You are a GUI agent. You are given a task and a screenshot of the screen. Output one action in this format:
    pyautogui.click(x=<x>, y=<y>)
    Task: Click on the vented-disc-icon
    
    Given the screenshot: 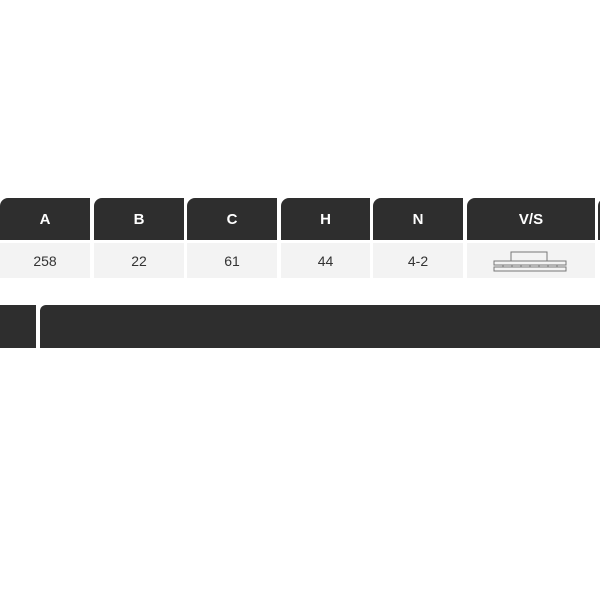 What is the action you would take?
    pyautogui.click(x=530, y=261)
    